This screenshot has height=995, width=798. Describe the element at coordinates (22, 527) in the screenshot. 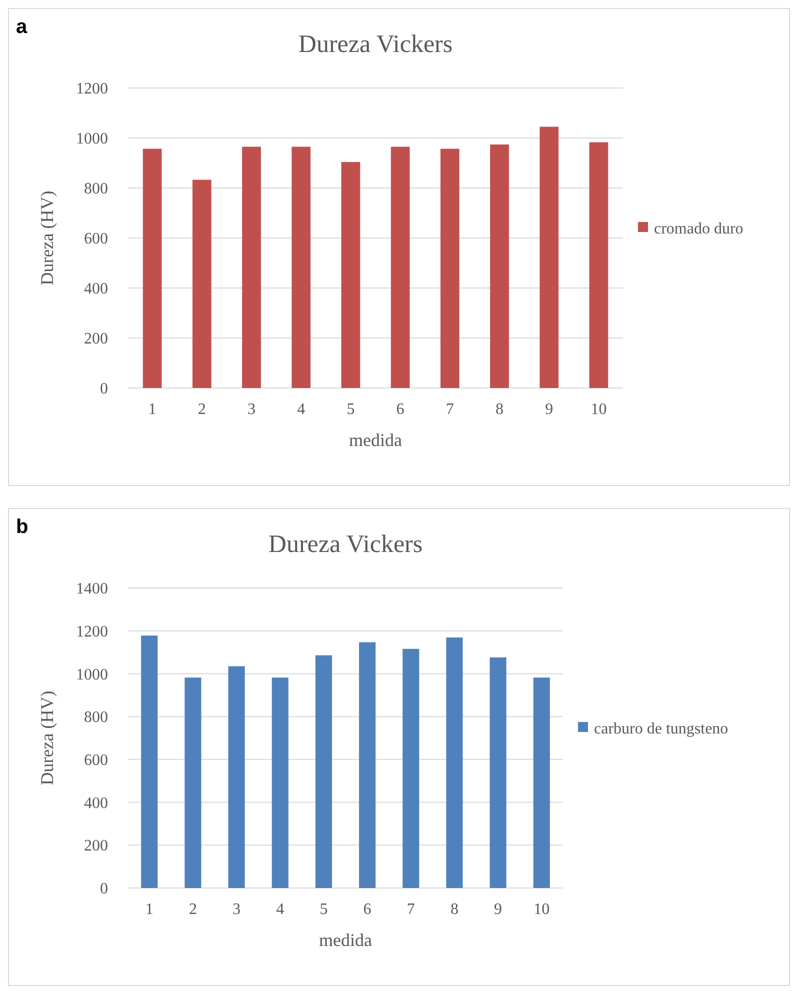

I see `text: b` at that location.